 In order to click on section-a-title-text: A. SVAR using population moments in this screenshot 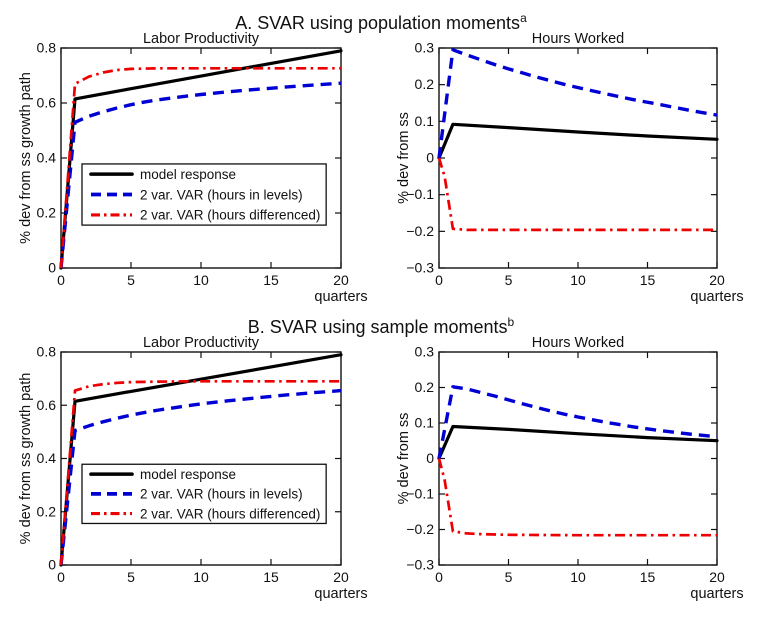, I will do `click(378, 23)`.